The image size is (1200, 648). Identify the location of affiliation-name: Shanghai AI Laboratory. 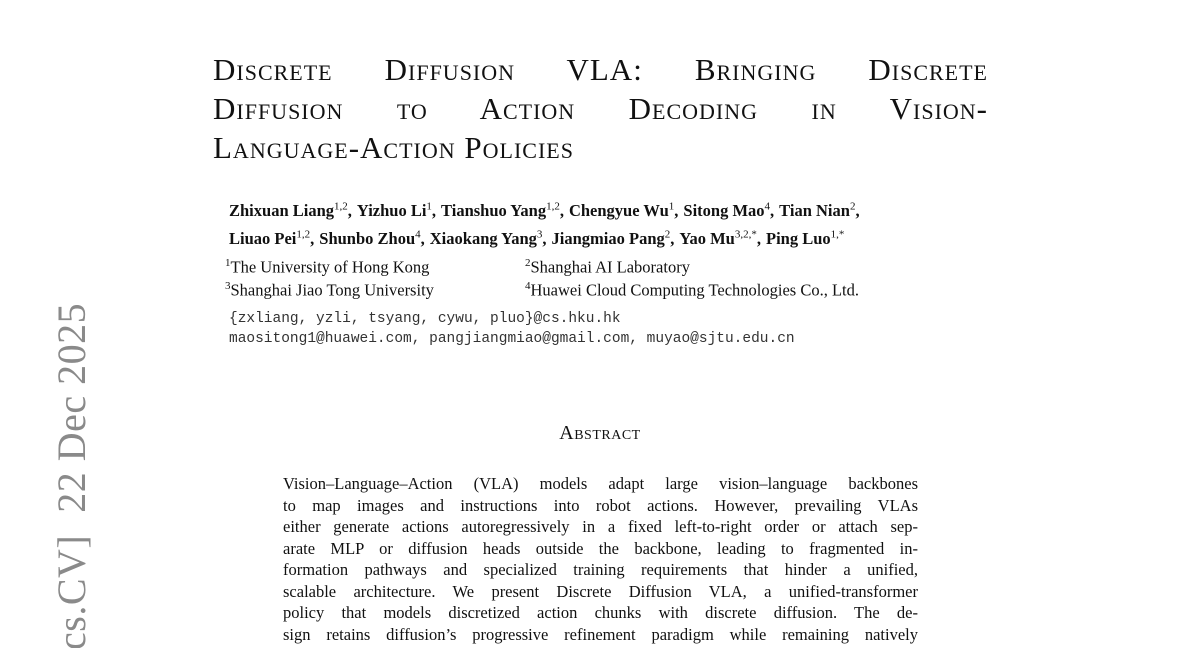
(610, 267).